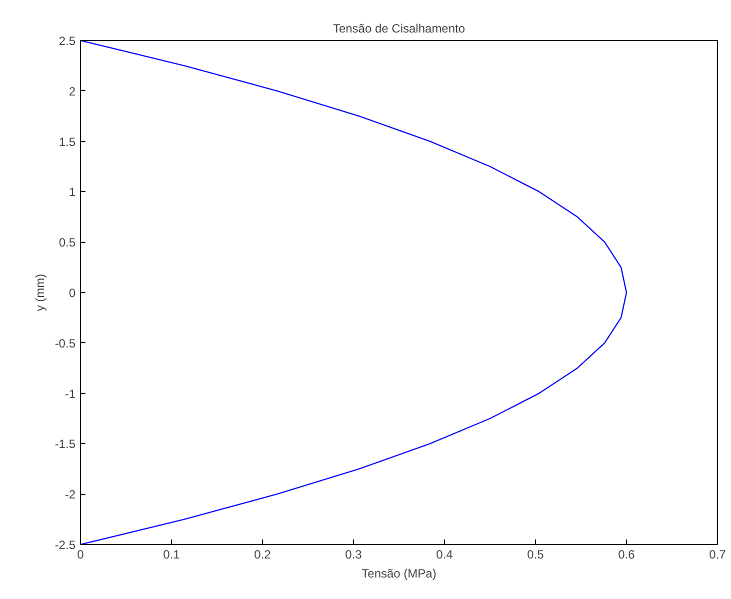  I want to click on y-tick-label: -1.5, so click(65, 444).